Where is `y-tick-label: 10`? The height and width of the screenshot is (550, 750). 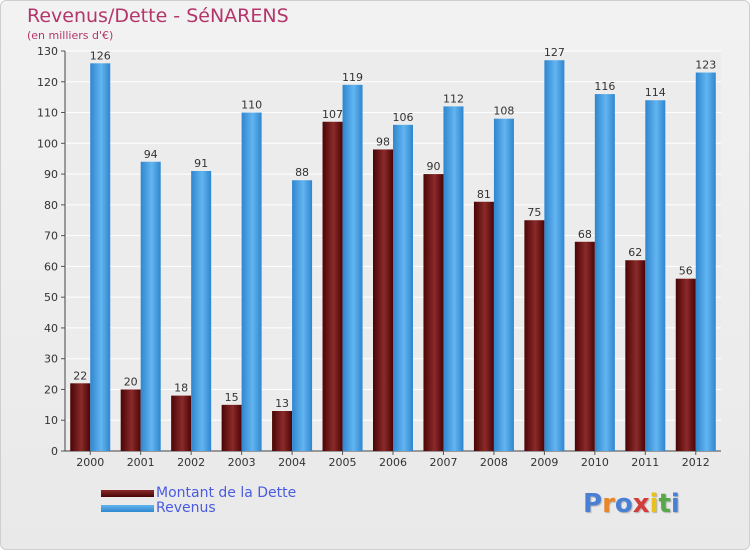
y-tick-label: 10 is located at coordinates (51, 420).